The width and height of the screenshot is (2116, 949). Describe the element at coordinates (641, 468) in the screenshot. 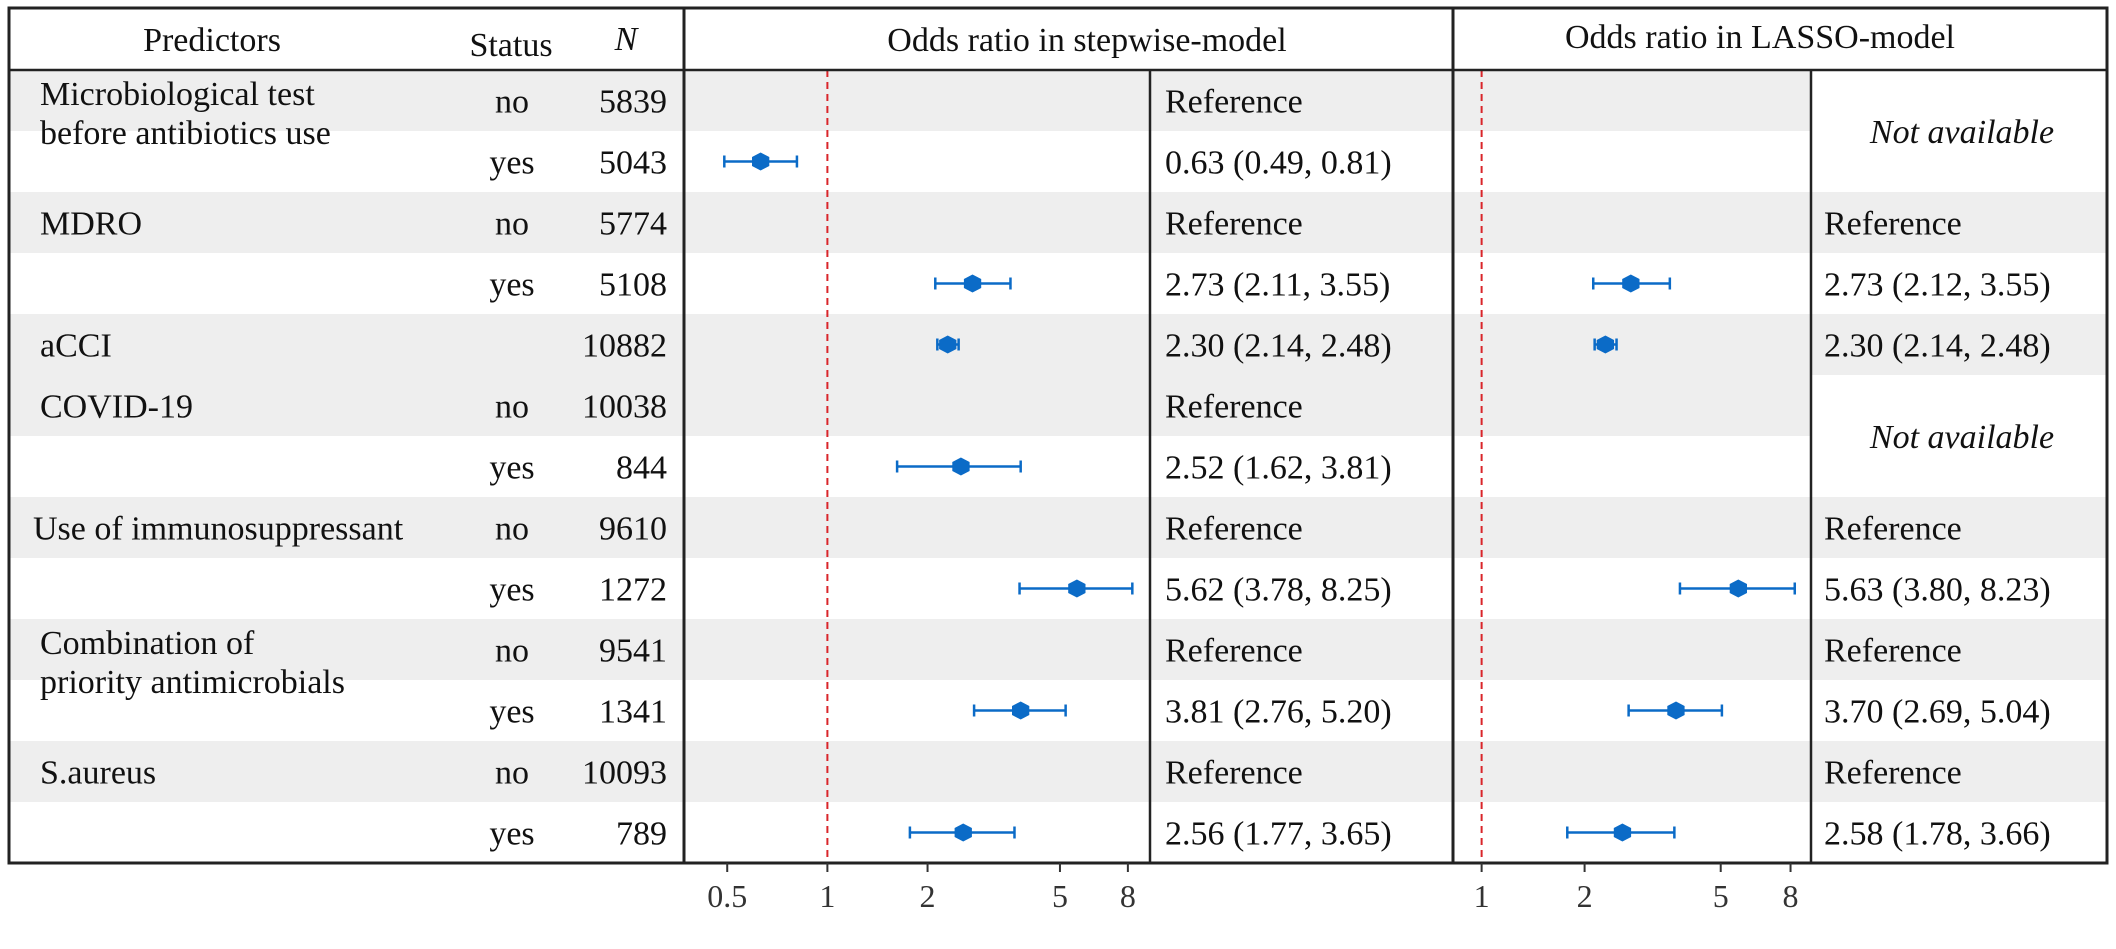

I see `n-value: 844` at that location.